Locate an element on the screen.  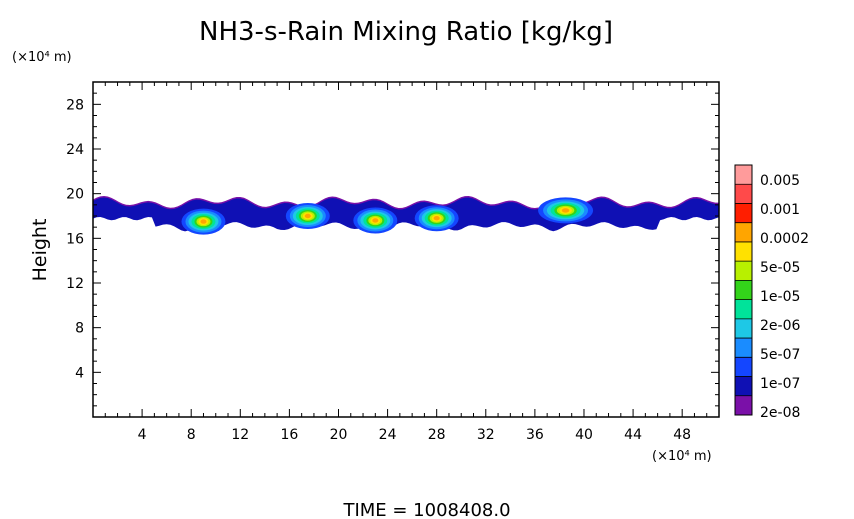
colorbar-label: 5e-05 is located at coordinates (780, 268).